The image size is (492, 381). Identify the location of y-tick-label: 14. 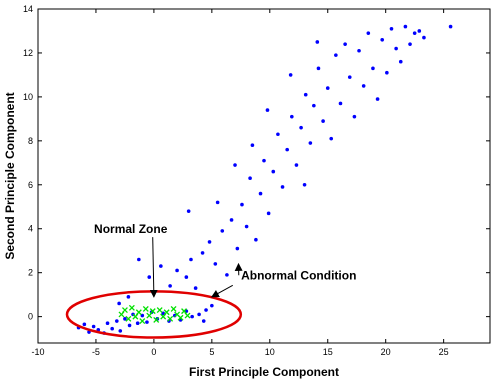
(28, 9).